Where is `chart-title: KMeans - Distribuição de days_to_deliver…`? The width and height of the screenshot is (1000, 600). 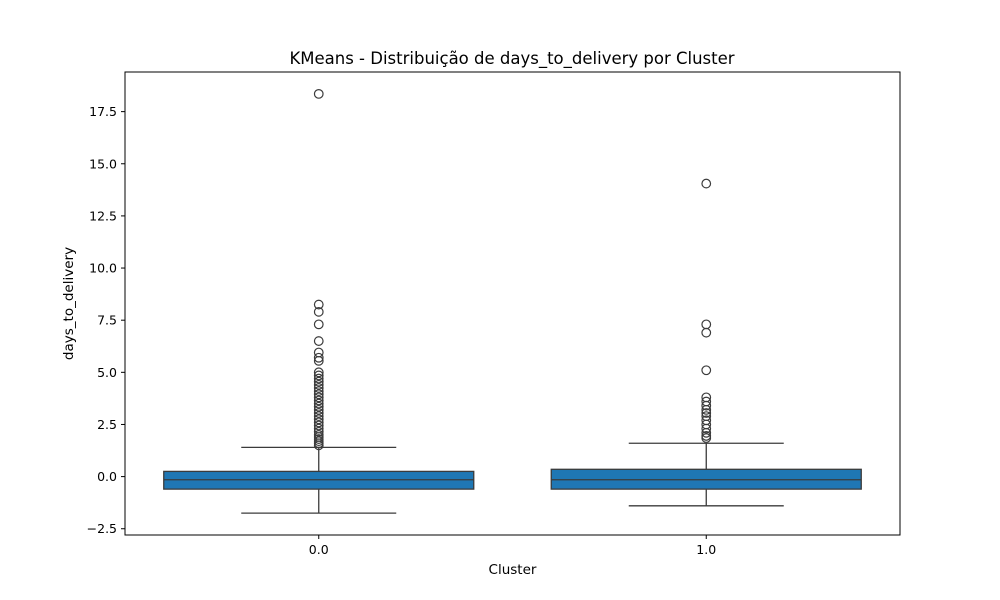
chart-title: KMeans - Distribuição de days_to_deliver… is located at coordinates (511, 59).